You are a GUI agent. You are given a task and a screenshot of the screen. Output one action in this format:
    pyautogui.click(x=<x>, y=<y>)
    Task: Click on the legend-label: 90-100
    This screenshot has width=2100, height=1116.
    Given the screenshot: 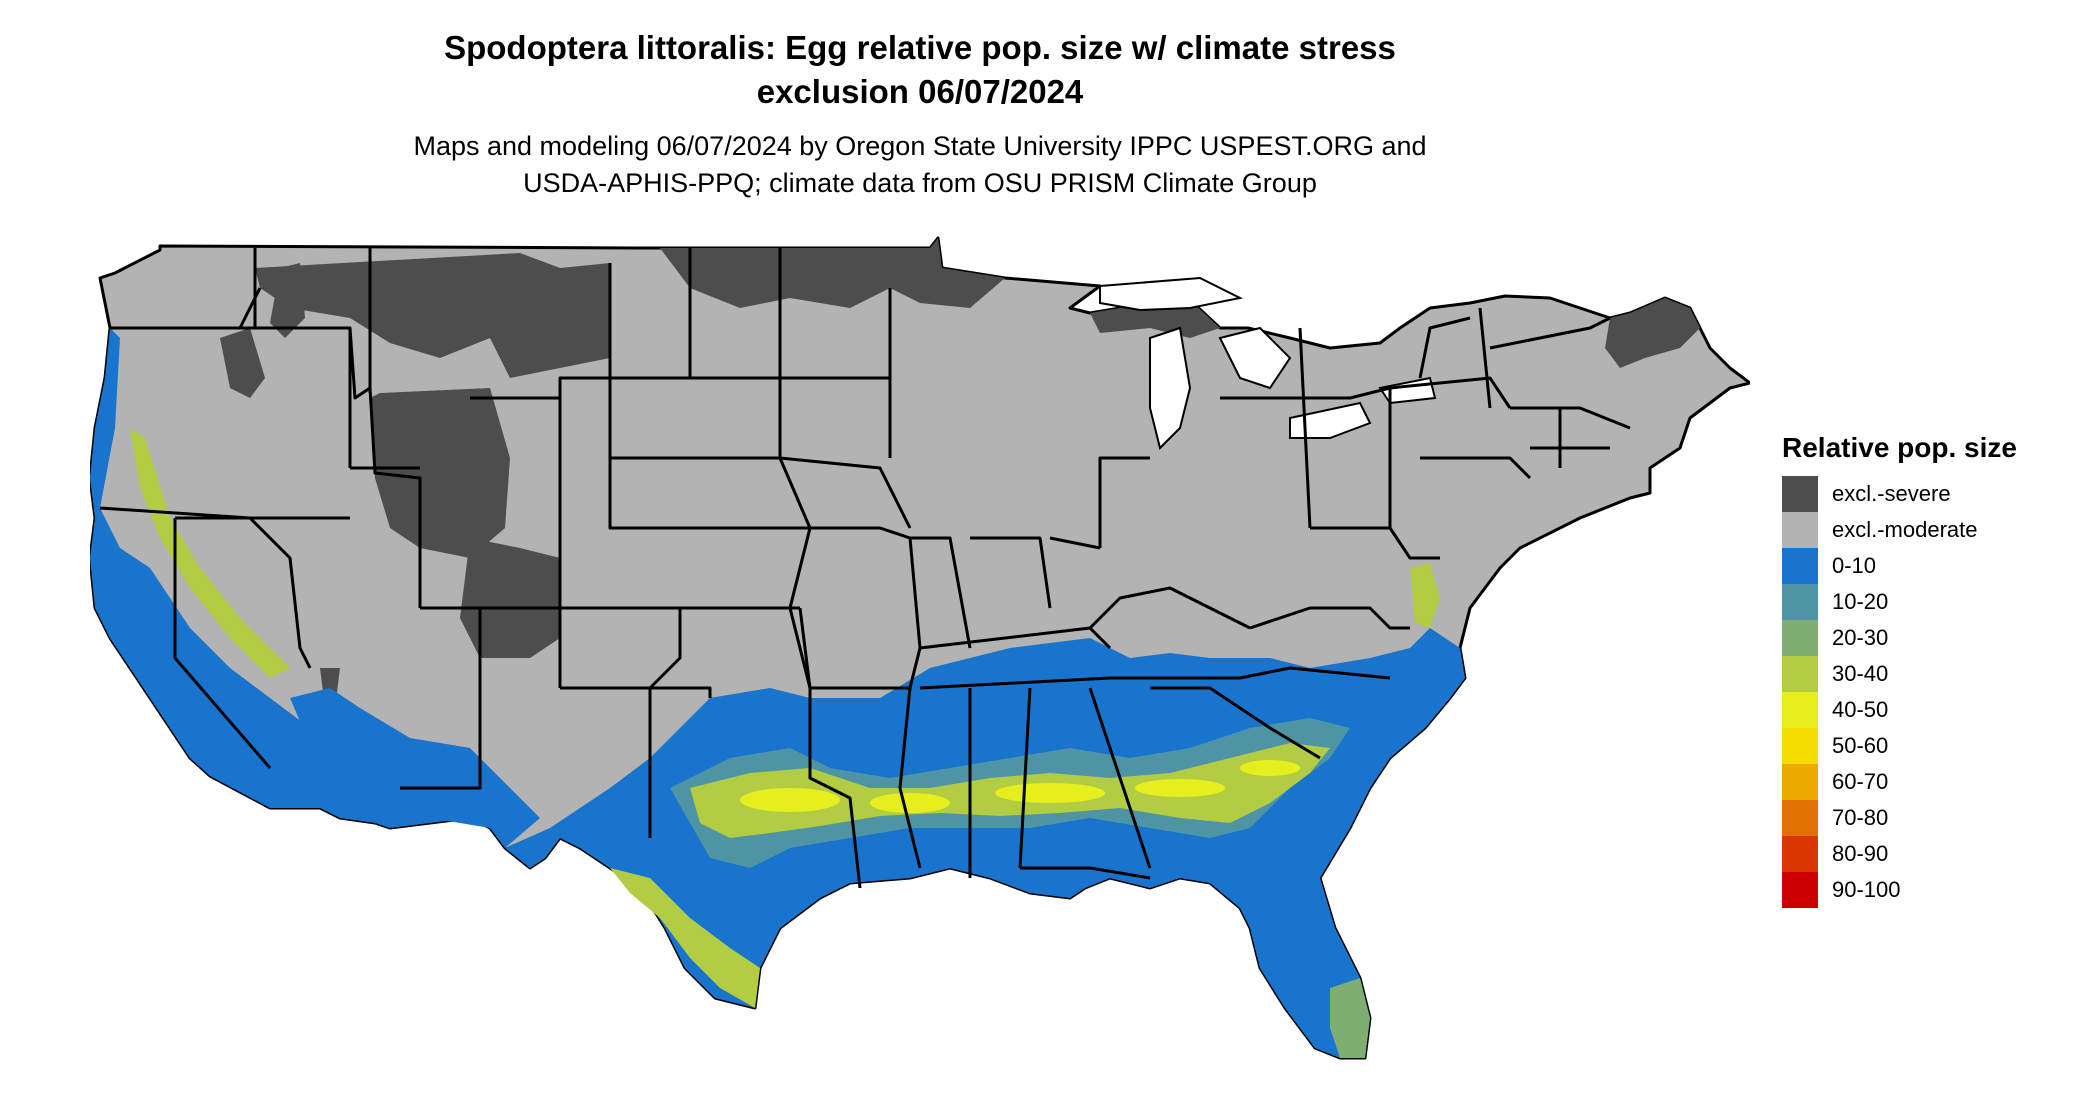 What is the action you would take?
    pyautogui.click(x=1866, y=889)
    